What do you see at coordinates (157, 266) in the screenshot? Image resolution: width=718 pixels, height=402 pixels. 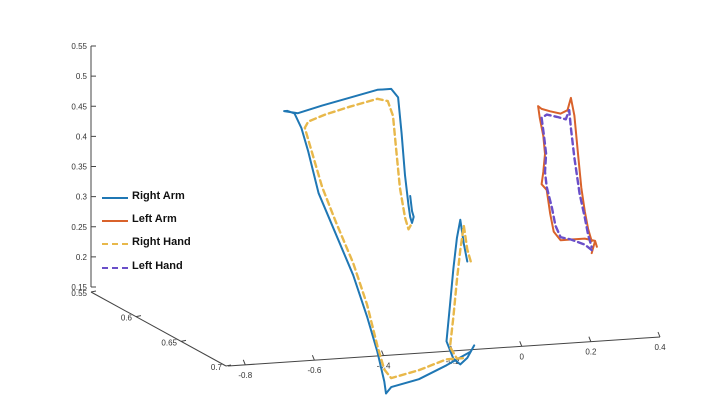 I see `legend-label-left-hand: Left Hand` at bounding box center [157, 266].